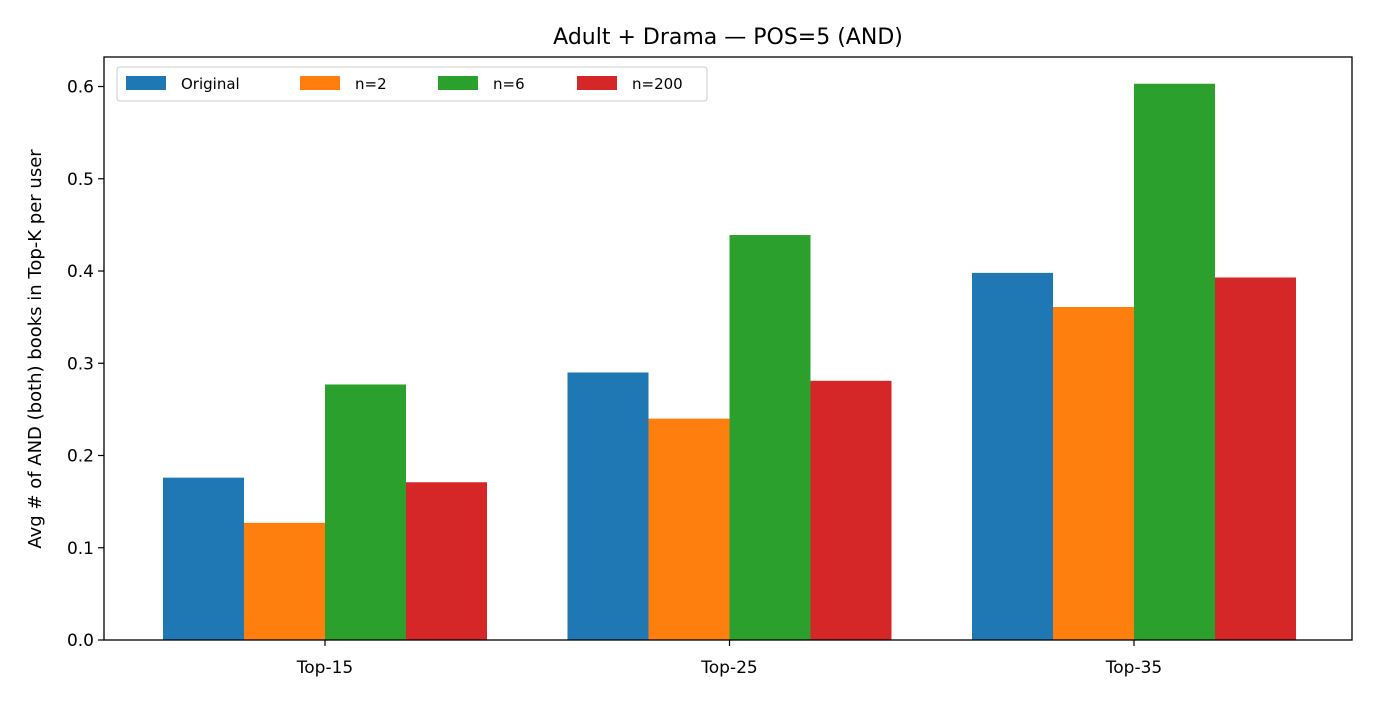 The image size is (1376, 704). Describe the element at coordinates (1133, 668) in the screenshot. I see `x-tick-label: Top-35` at that location.